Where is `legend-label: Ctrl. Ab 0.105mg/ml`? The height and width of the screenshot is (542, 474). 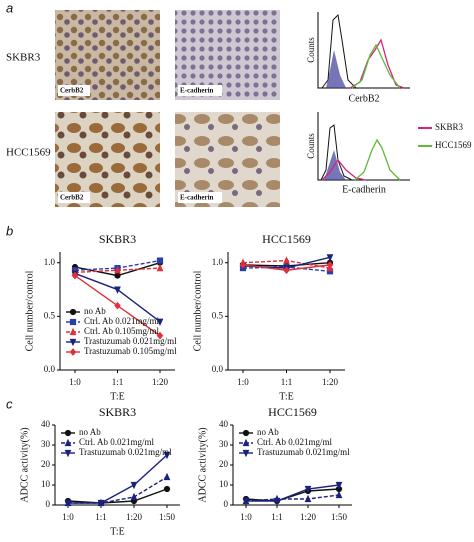 legend-label: Ctrl. Ab 0.105mg/ml is located at coordinates (122, 331).